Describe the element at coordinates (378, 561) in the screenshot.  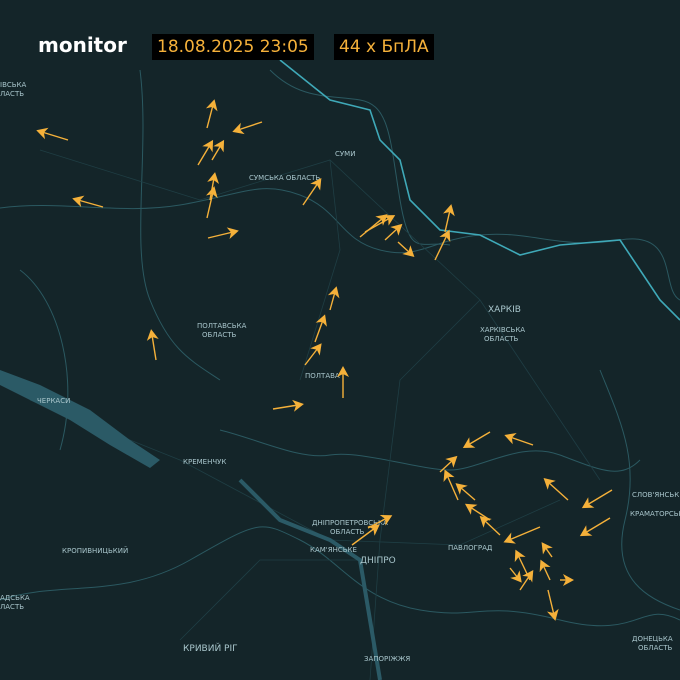
I see `place-label: ДНІПРО` at that location.